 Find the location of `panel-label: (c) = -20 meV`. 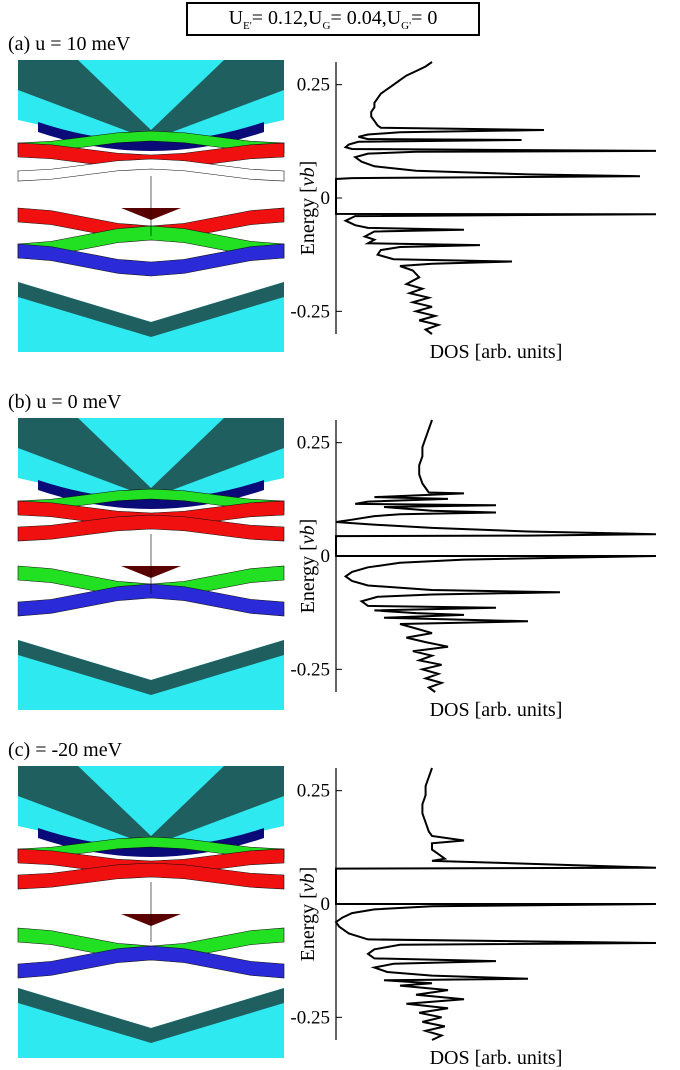

panel-label: (c) = -20 meV is located at coordinates (65, 750).